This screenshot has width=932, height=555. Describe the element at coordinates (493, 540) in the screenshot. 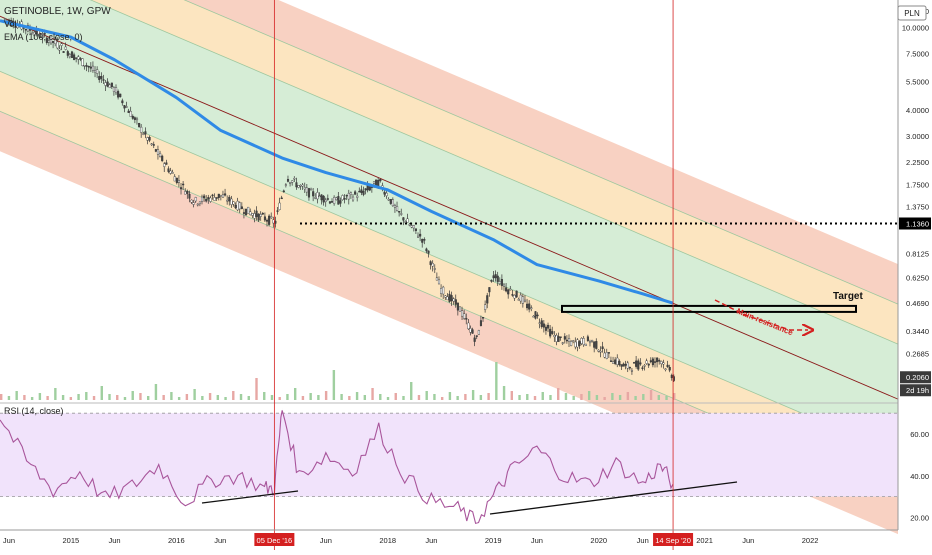

I see `time-tick-label: 2019` at that location.